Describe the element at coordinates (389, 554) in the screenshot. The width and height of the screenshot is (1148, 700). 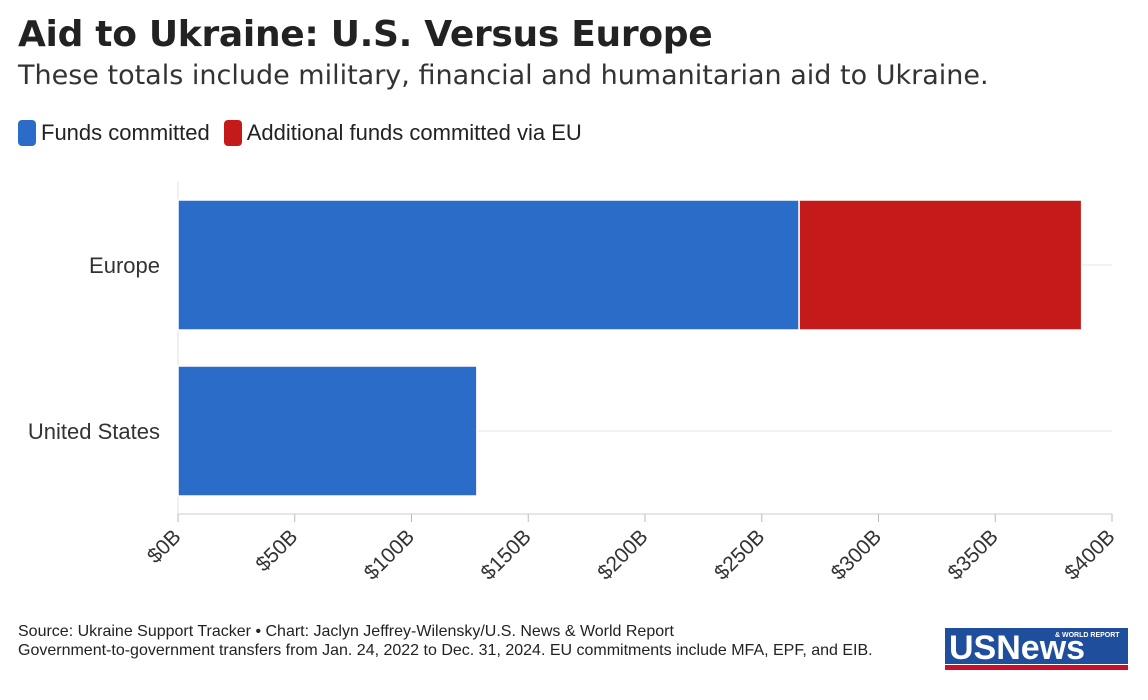
I see `x-tick-label-100: $100B` at that location.